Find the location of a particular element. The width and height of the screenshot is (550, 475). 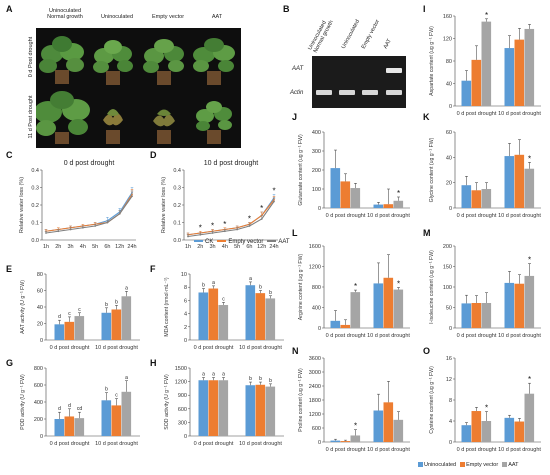

y-tick-label-o-0: 0 is located at coordinates (450, 443).